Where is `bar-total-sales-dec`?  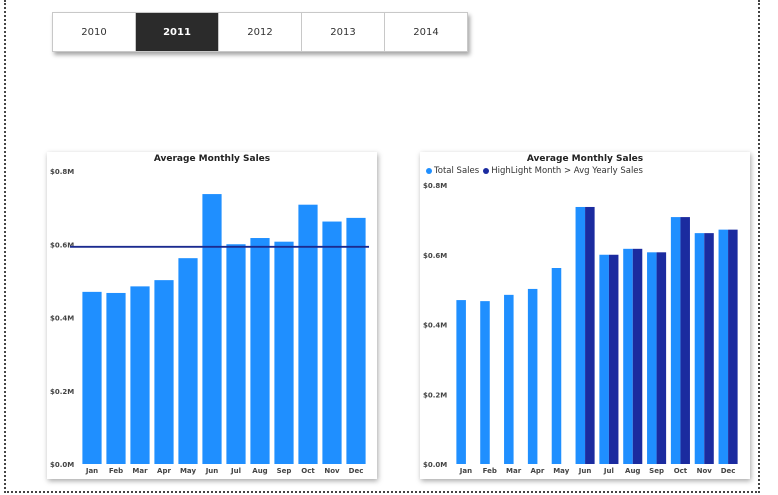 bar-total-sales-dec is located at coordinates (723, 346).